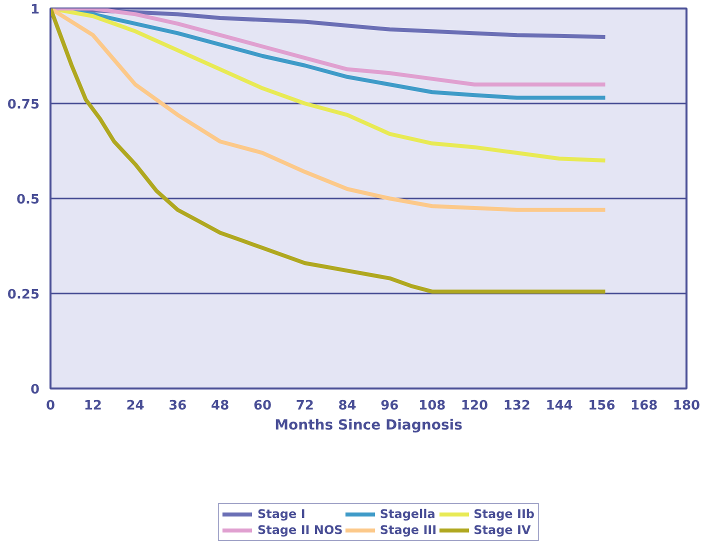 This screenshot has width=725, height=552. Describe the element at coordinates (347, 406) in the screenshot. I see `x-tick-label: 84` at that location.